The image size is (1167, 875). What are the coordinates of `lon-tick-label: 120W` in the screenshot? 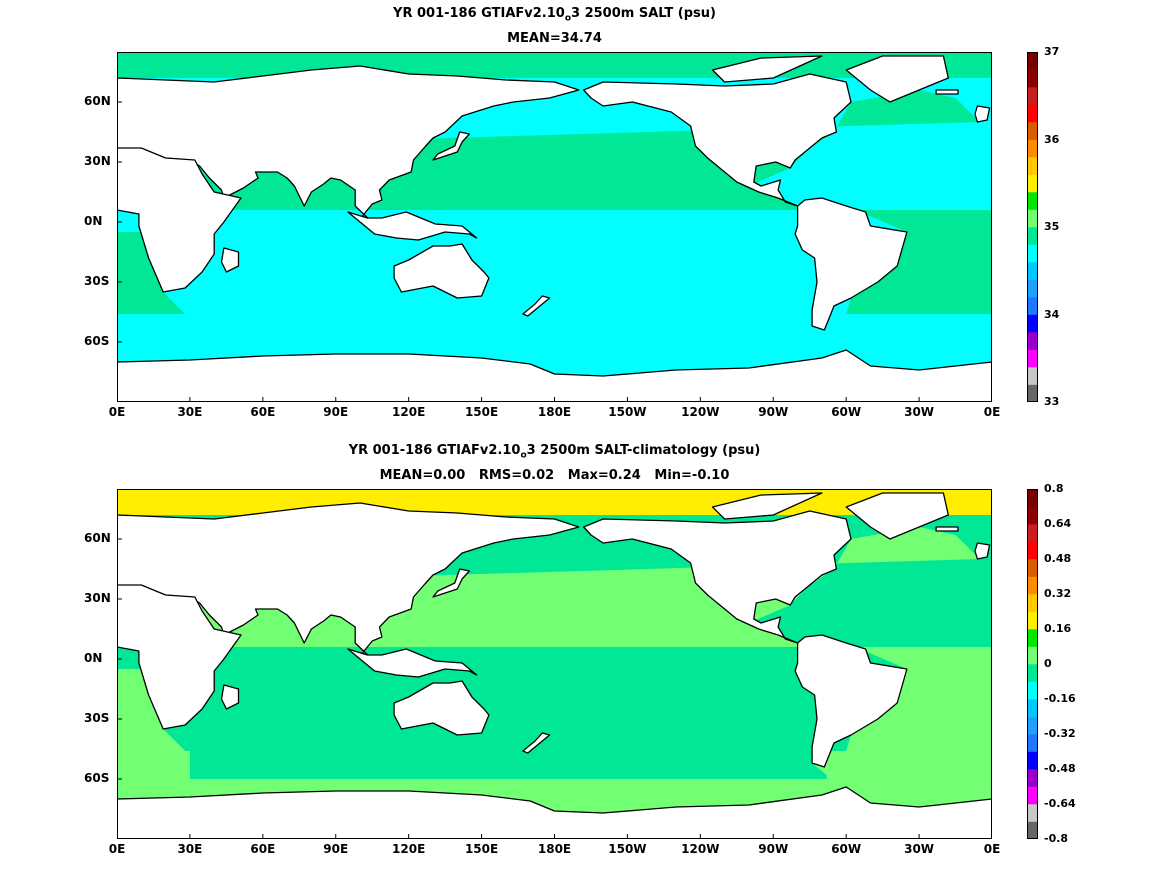 It's located at (700, 849).